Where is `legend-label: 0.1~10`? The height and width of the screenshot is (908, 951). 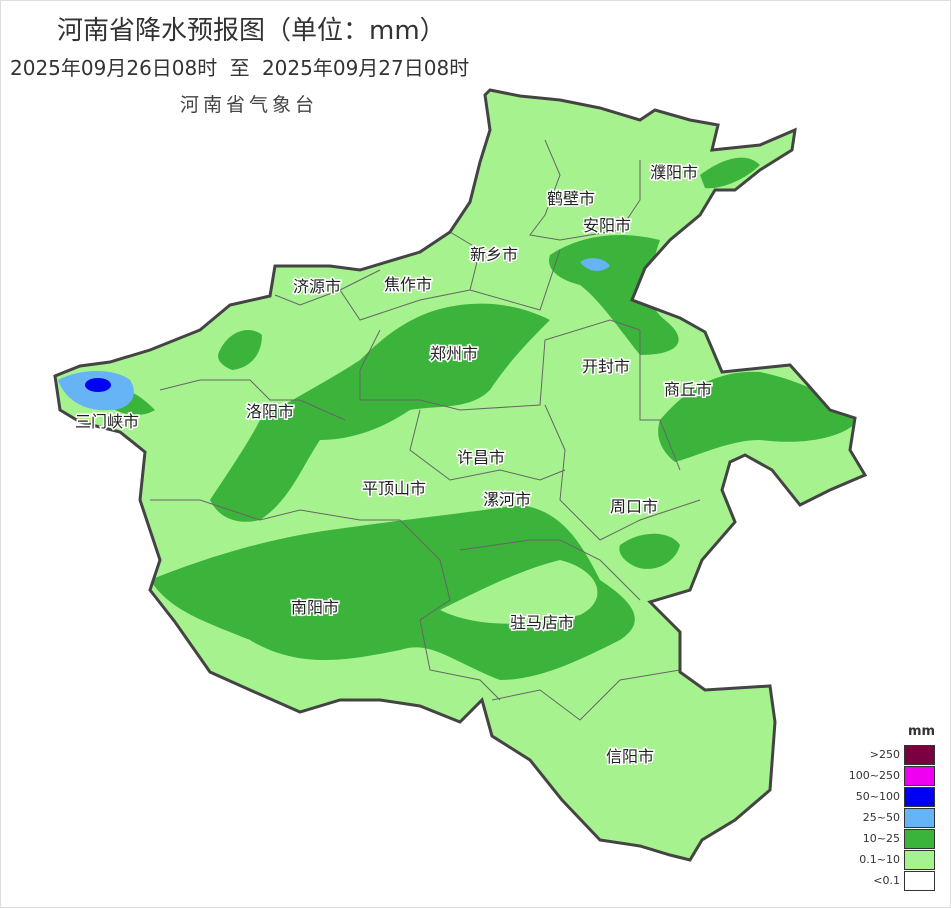 legend-label: 0.1~10 is located at coordinates (879, 859).